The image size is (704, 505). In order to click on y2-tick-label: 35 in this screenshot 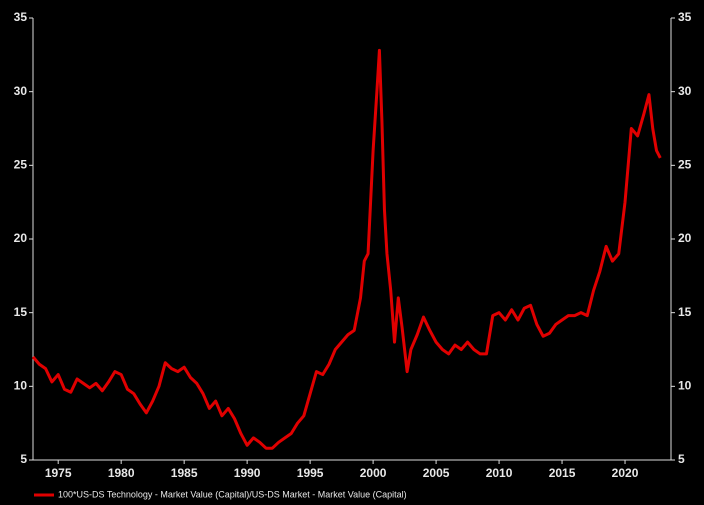, I will do `click(685, 17)`.